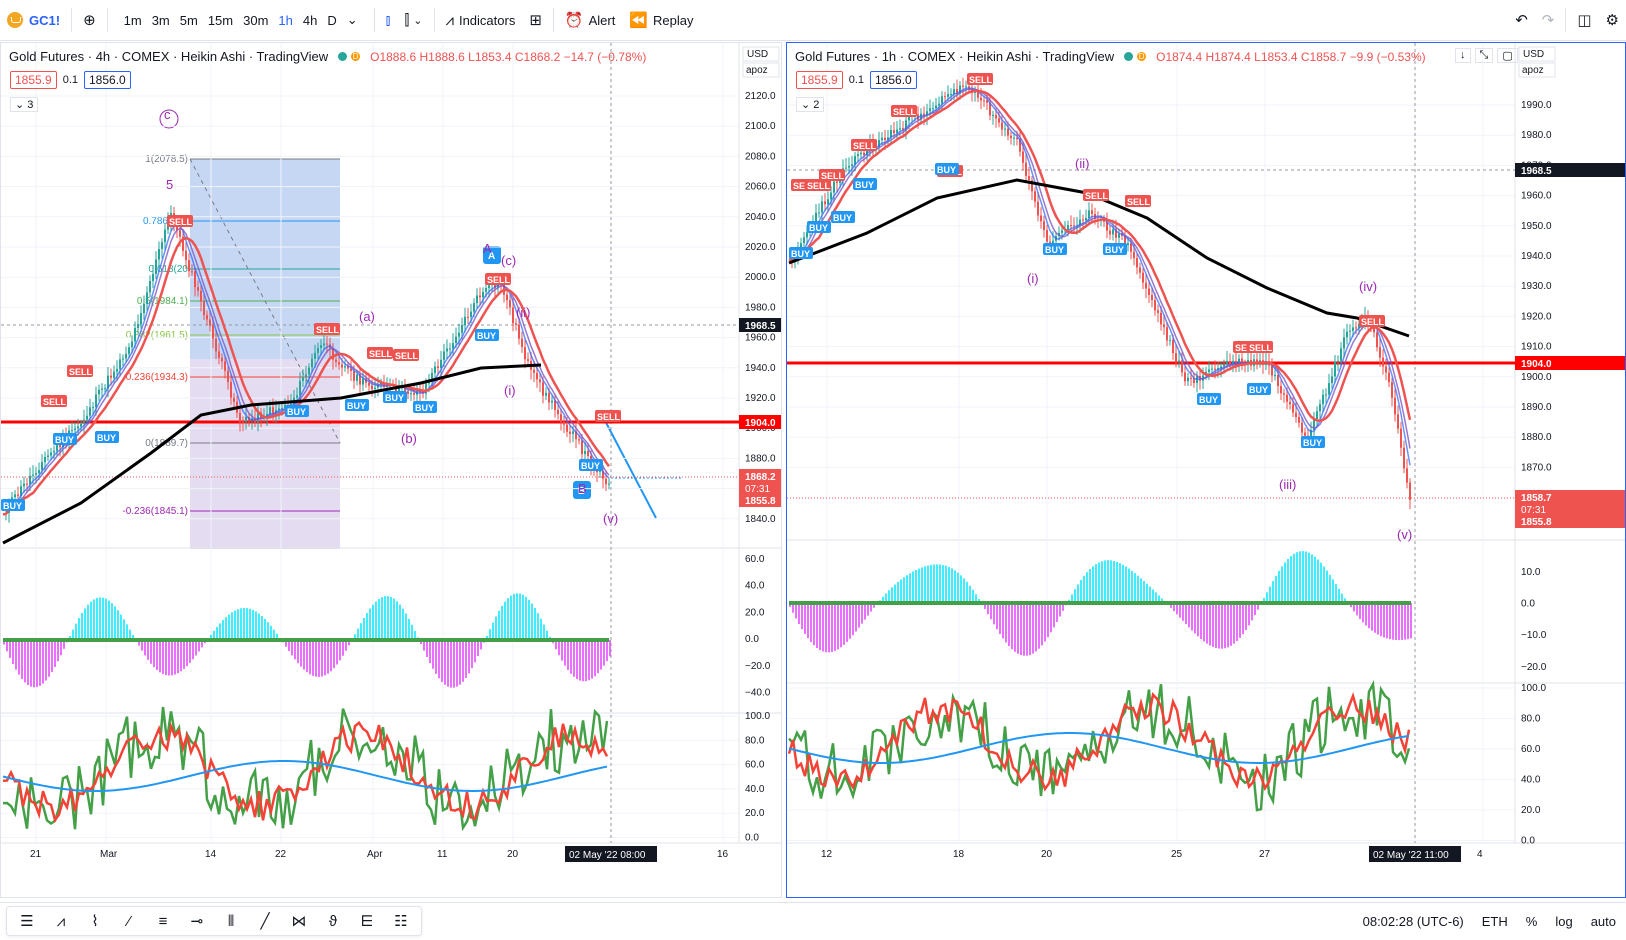 This screenshot has width=1626, height=940. I want to click on left-indicator-toggle: ⌄ 3, so click(24, 104).